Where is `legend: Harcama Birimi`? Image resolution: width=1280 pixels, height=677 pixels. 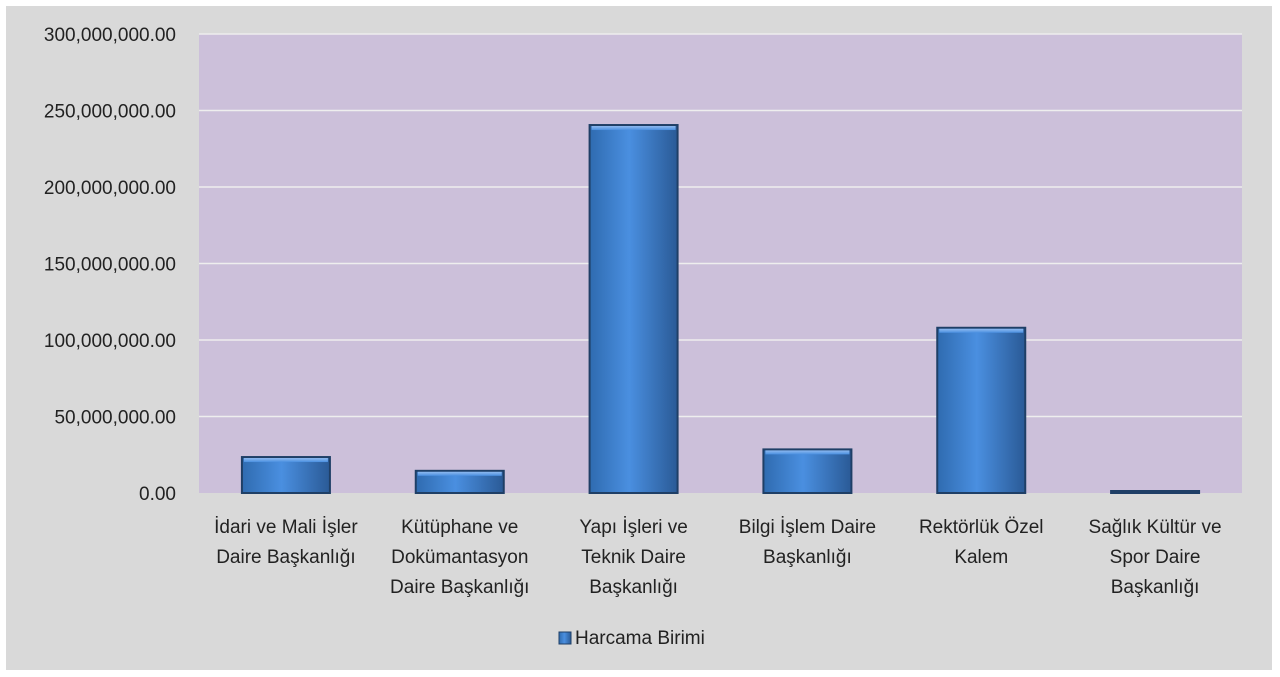
legend: Harcama Birimi is located at coordinates (631, 638).